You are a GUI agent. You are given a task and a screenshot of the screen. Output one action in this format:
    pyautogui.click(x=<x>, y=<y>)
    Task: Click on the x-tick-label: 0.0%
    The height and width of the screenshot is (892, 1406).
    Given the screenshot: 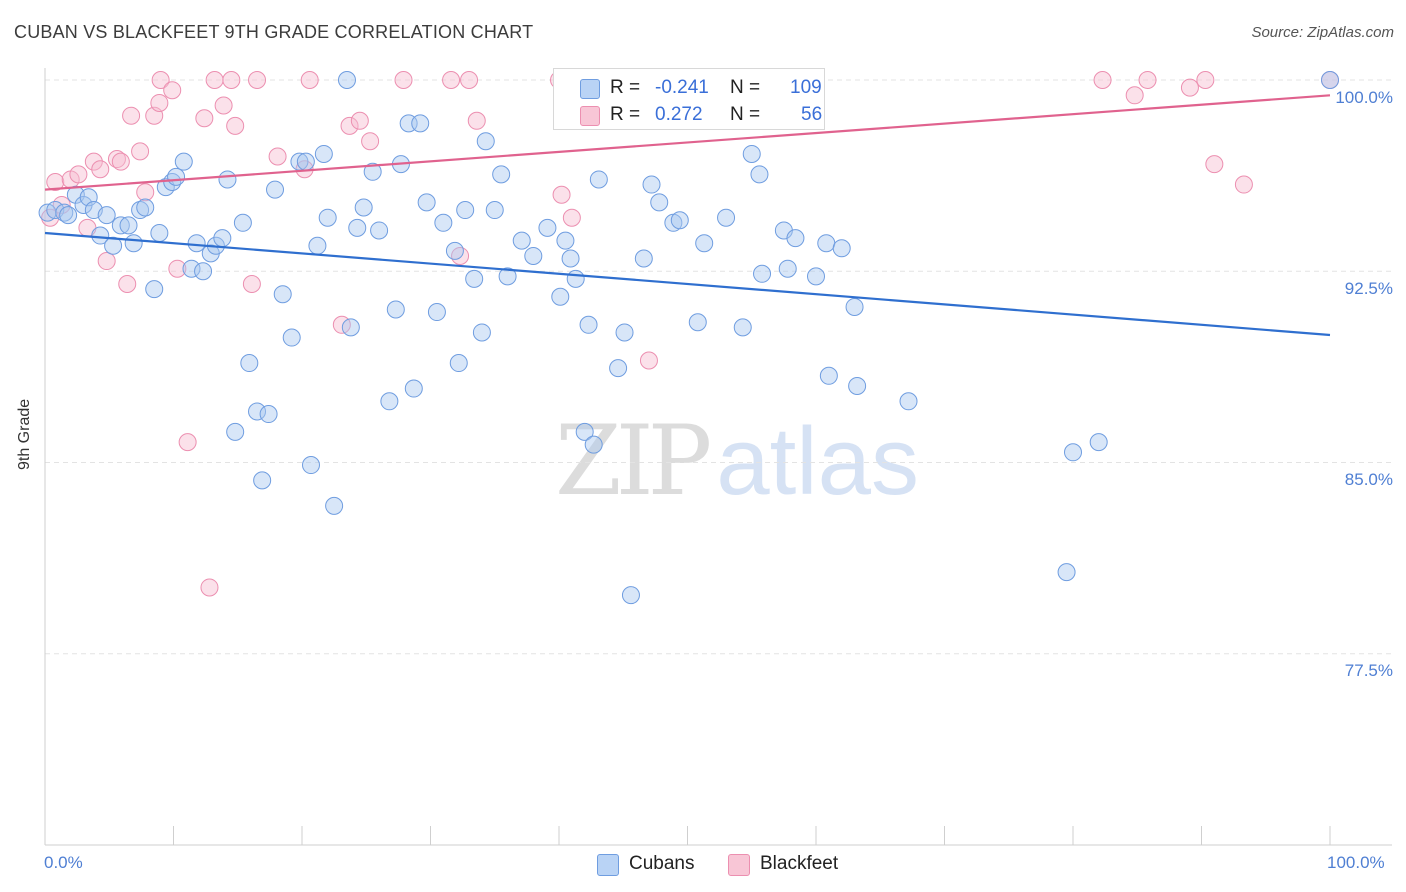 What is the action you would take?
    pyautogui.click(x=63, y=862)
    